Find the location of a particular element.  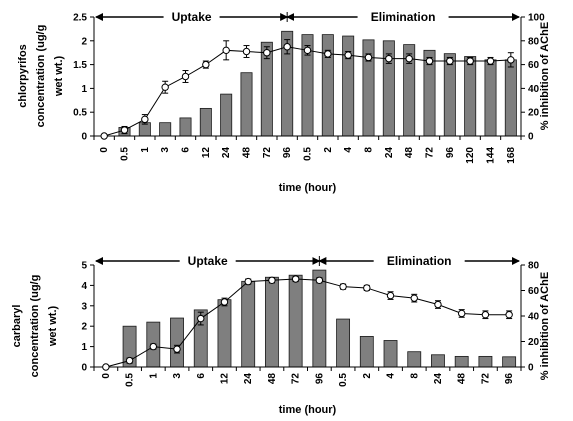

left-axis-title: chlorpyrifos is located at coordinates (23, 76).